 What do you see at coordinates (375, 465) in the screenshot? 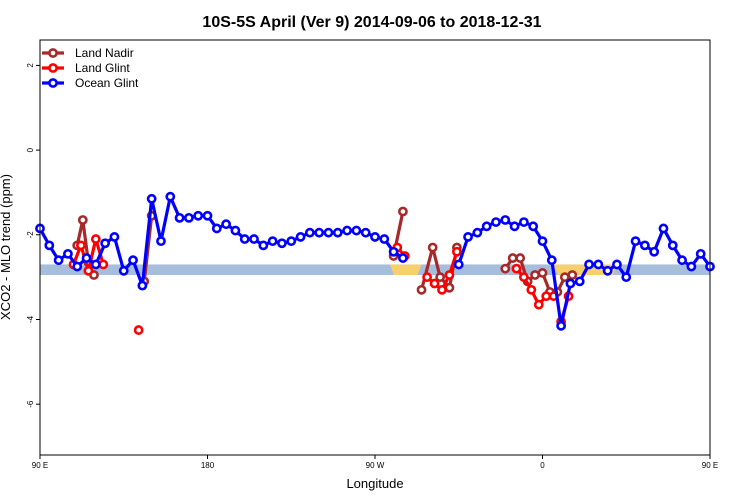
I see `x-tick-label-2: 90 W` at bounding box center [375, 465].